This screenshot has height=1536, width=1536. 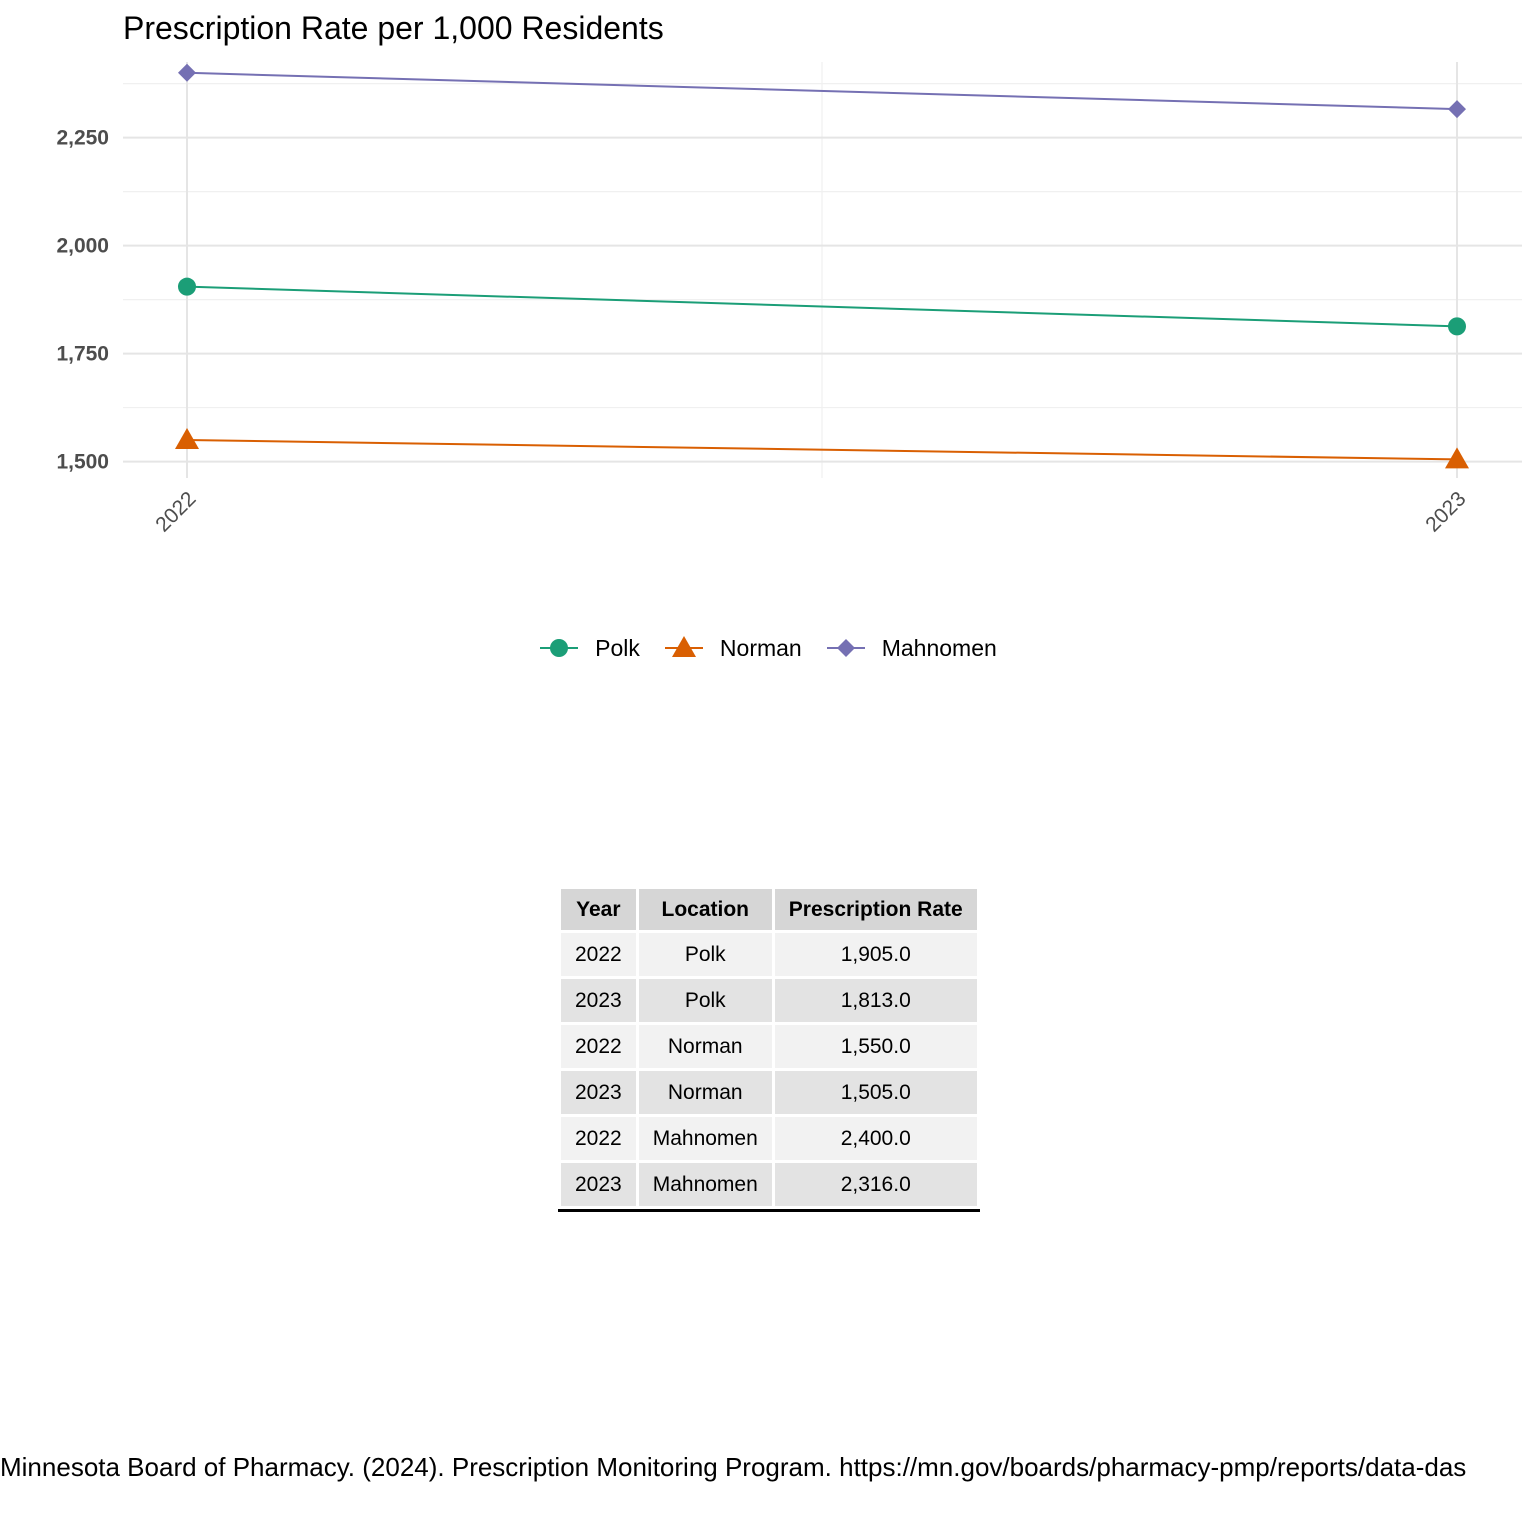 I want to click on table-row: 2022 Polk 1,905.0, so click(x=769, y=954).